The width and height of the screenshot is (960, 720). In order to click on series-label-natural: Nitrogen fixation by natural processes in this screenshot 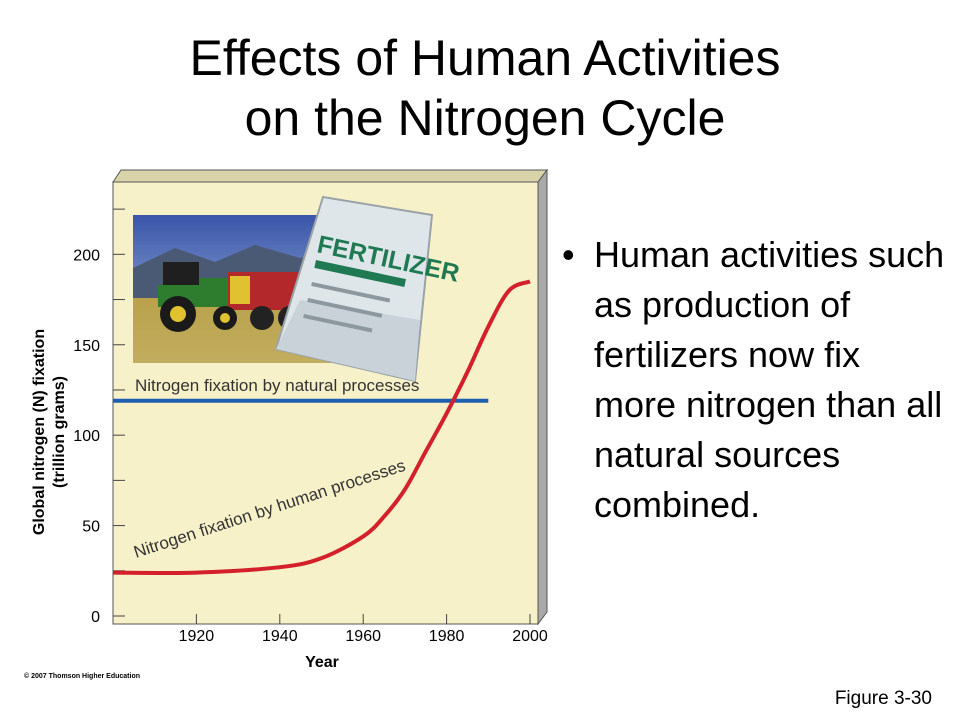, I will do `click(277, 385)`.